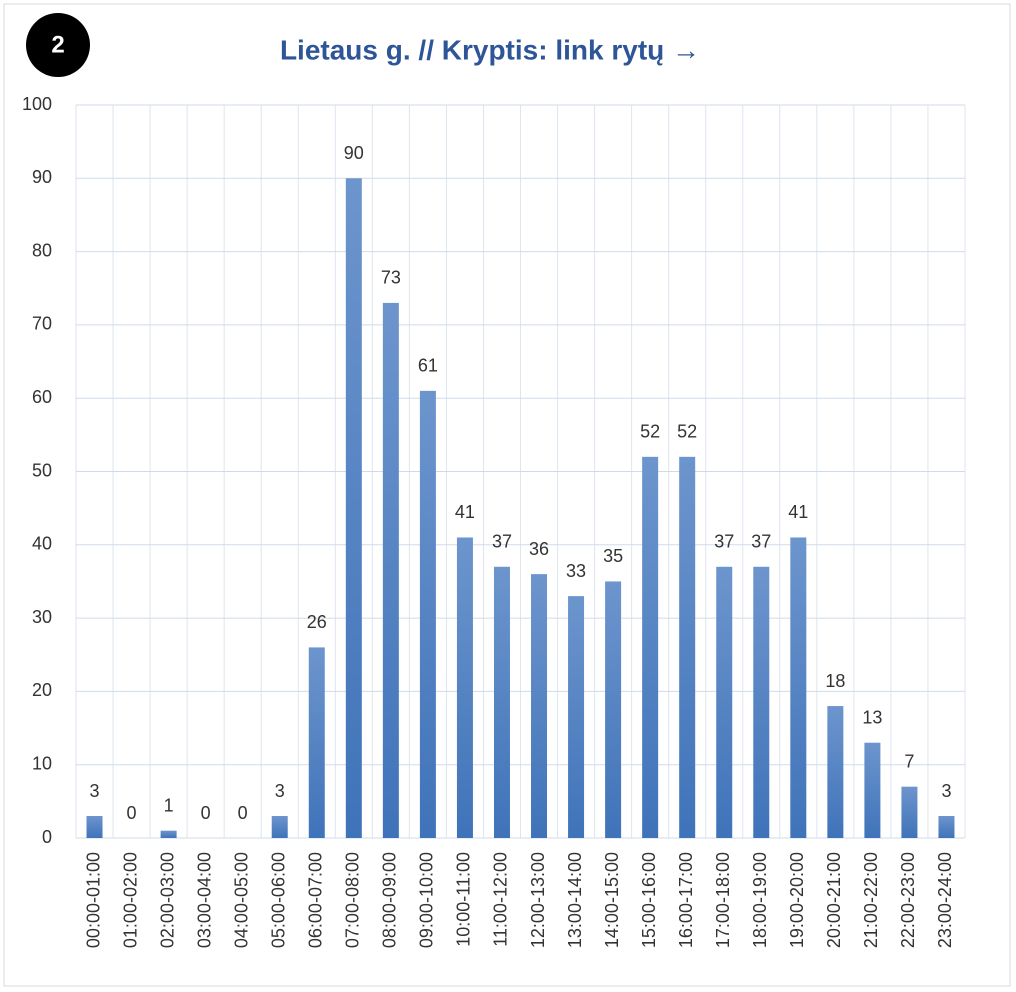 The height and width of the screenshot is (992, 1016). Describe the element at coordinates (501, 899) in the screenshot. I see `x-tick-label: 11:00-12:00` at that location.